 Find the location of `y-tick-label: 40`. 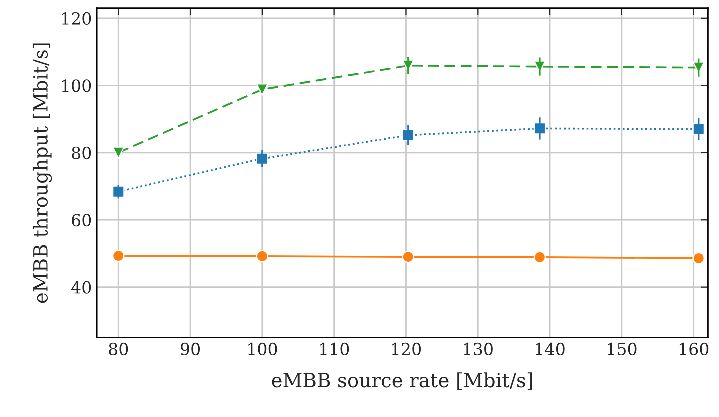

y-tick-label: 40 is located at coordinates (82, 287).